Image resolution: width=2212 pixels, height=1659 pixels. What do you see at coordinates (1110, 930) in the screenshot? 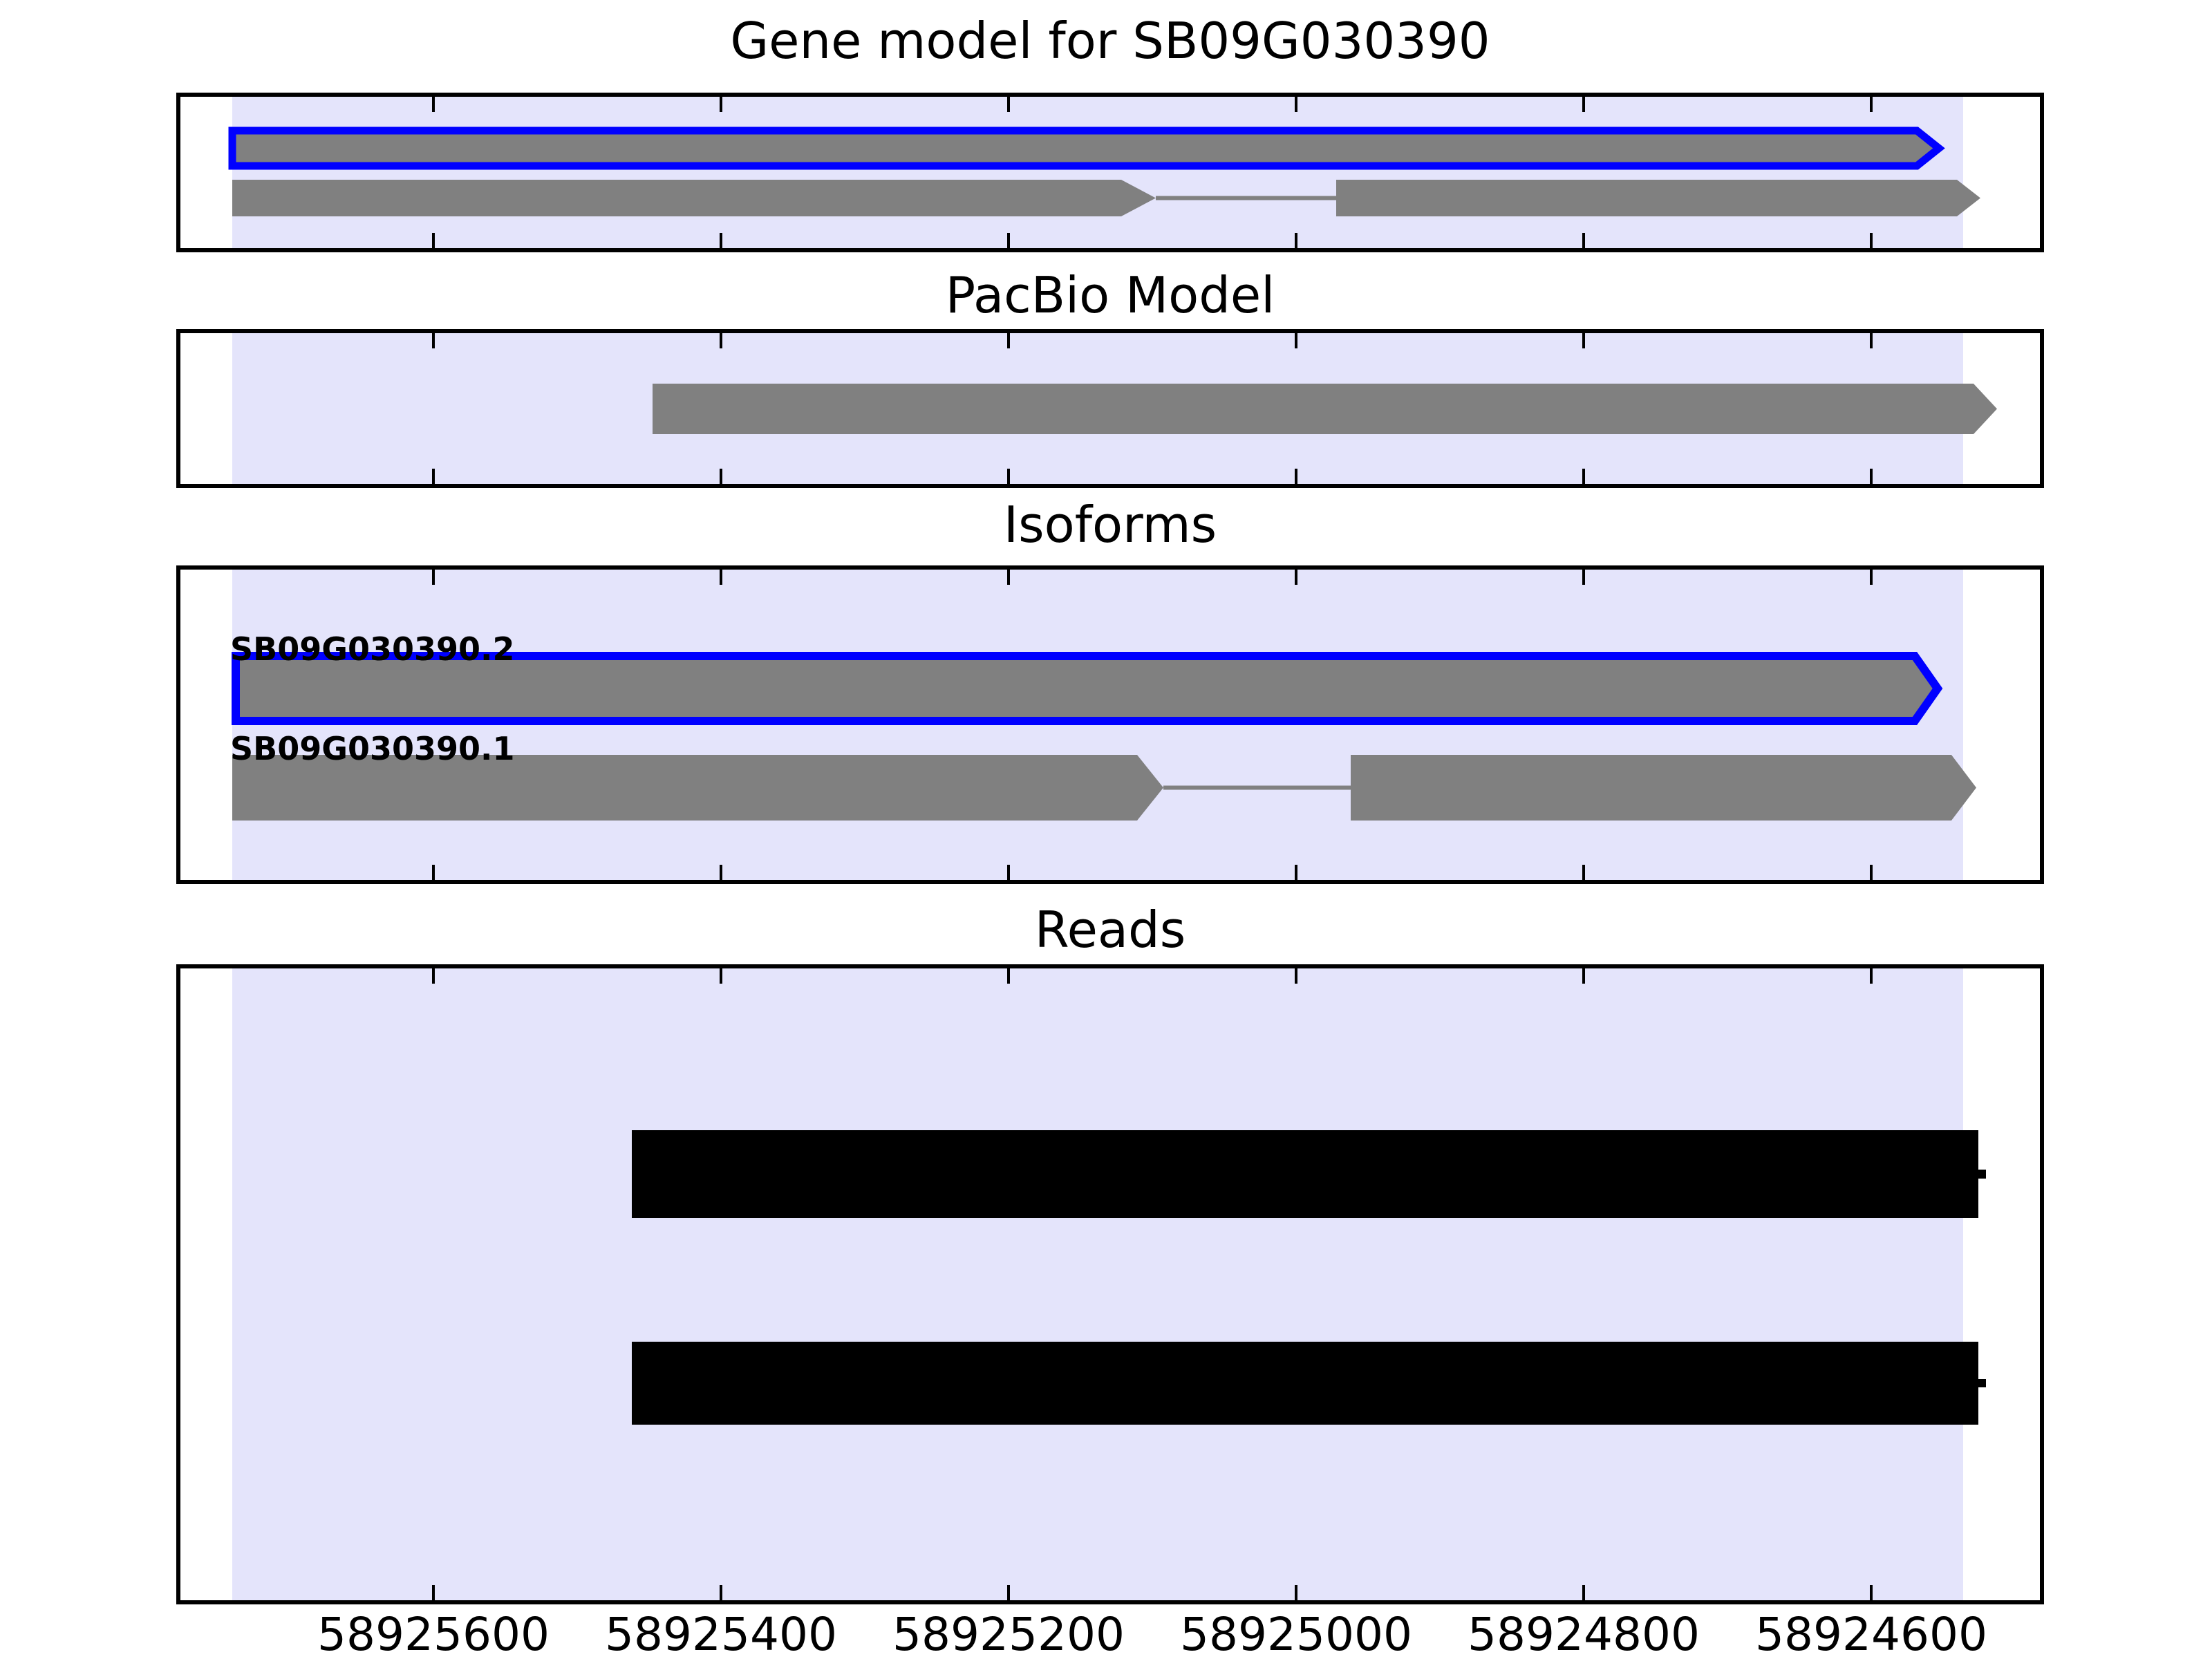
I see `reads-title: Reads` at bounding box center [1110, 930].